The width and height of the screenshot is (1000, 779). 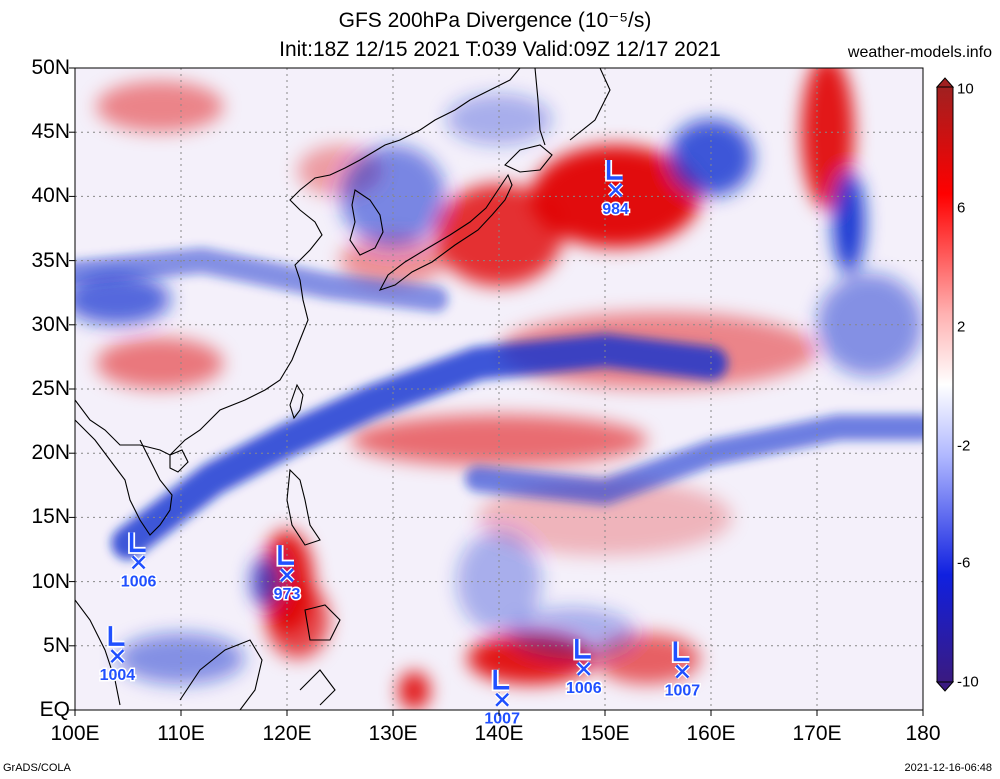 I want to click on colorbar, so click(x=945, y=384).